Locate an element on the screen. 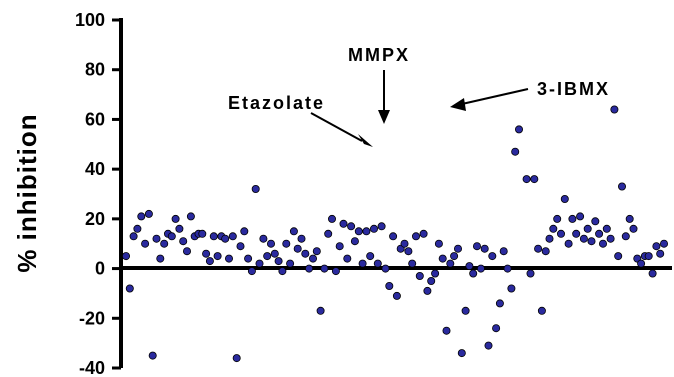  y-ticks: 100 80 60 40 20 0 -20 -40 is located at coordinates (98, 193).